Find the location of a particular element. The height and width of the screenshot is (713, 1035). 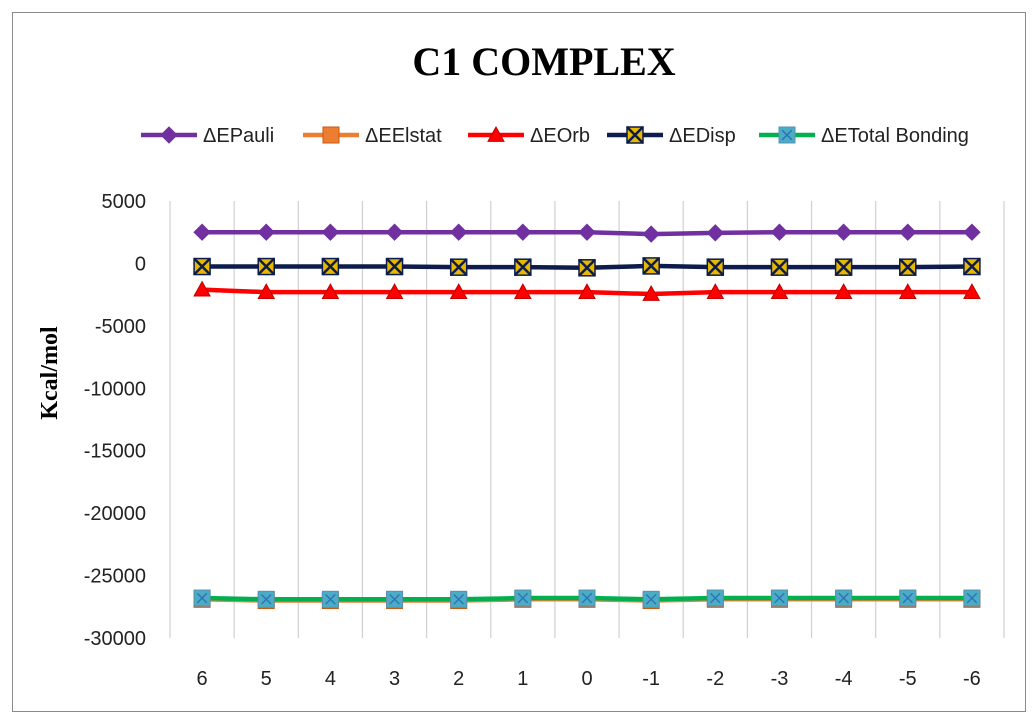

legend-label: ΔEDisp is located at coordinates (702, 136).